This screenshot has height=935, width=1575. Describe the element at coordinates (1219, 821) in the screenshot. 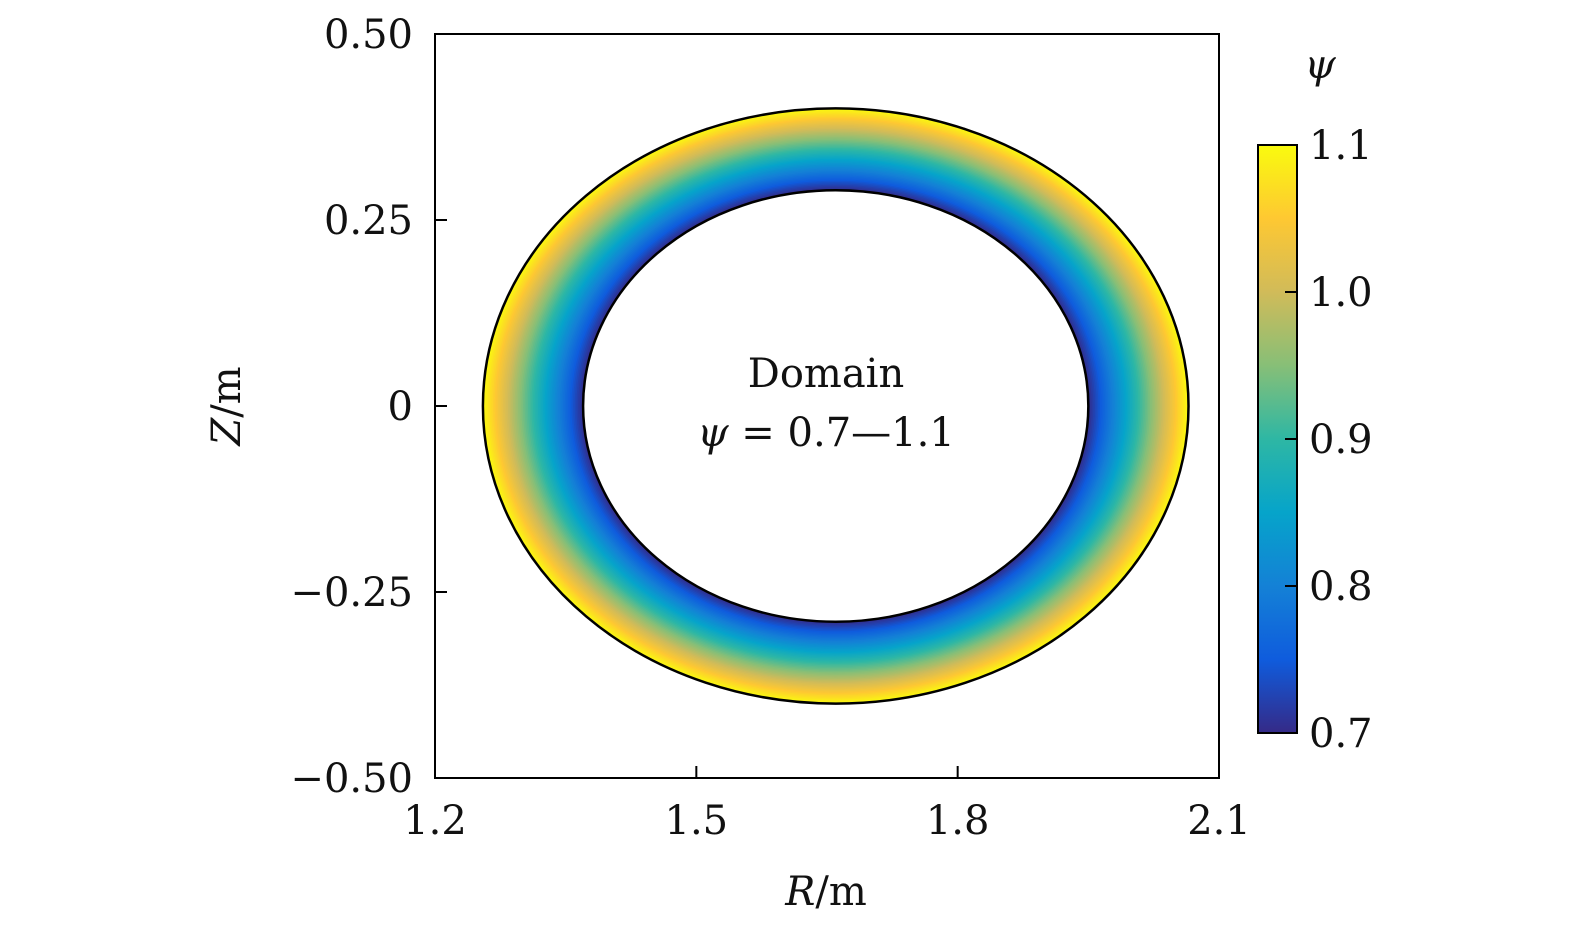

I see `x-tick-label: 2.1` at that location.